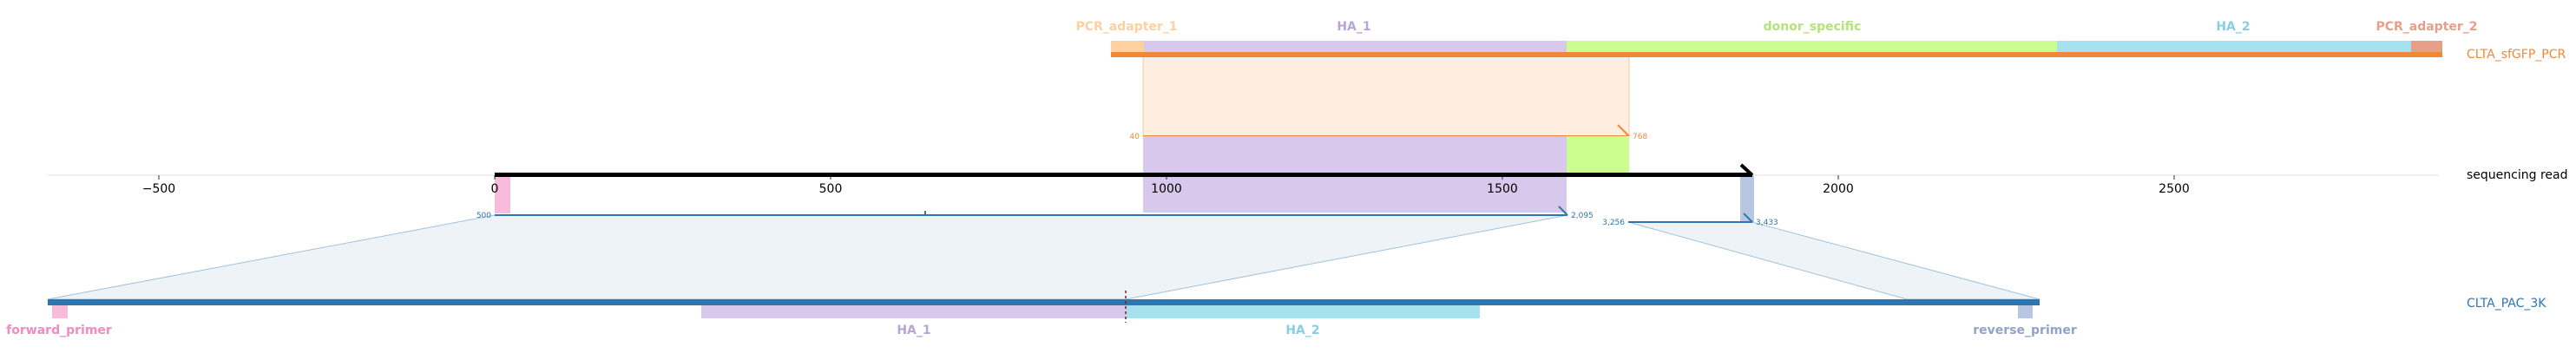  Describe the element at coordinates (1302, 330) in the screenshot. I see `plasmid-ha-2-label: HA_2` at that location.